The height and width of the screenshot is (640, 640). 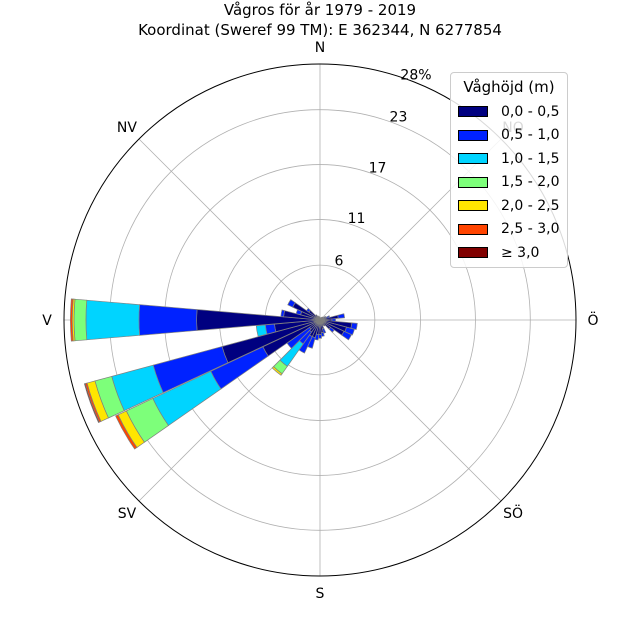 I want to click on direction-label: Ö, so click(x=592, y=320).